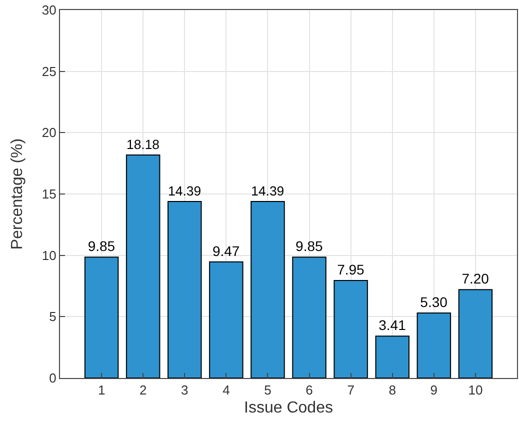 This screenshot has width=519, height=423. I want to click on y-tick-label: 25, so click(49, 71).